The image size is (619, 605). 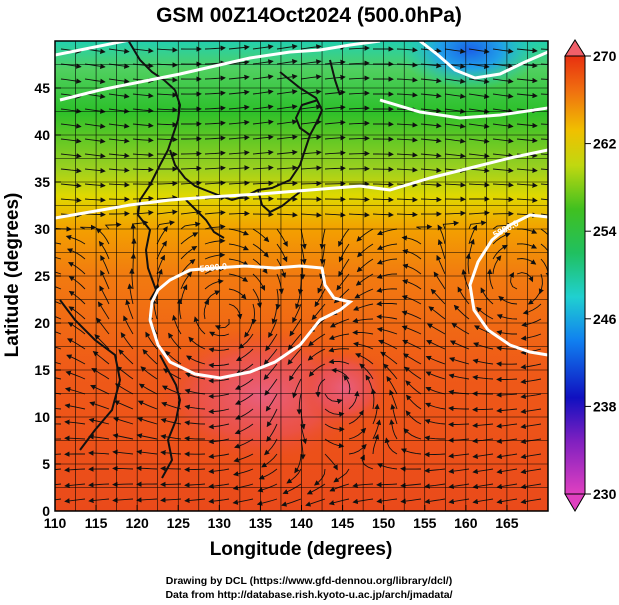 What do you see at coordinates (605, 56) in the screenshot?
I see `colorbar-tick-label: 270` at bounding box center [605, 56].